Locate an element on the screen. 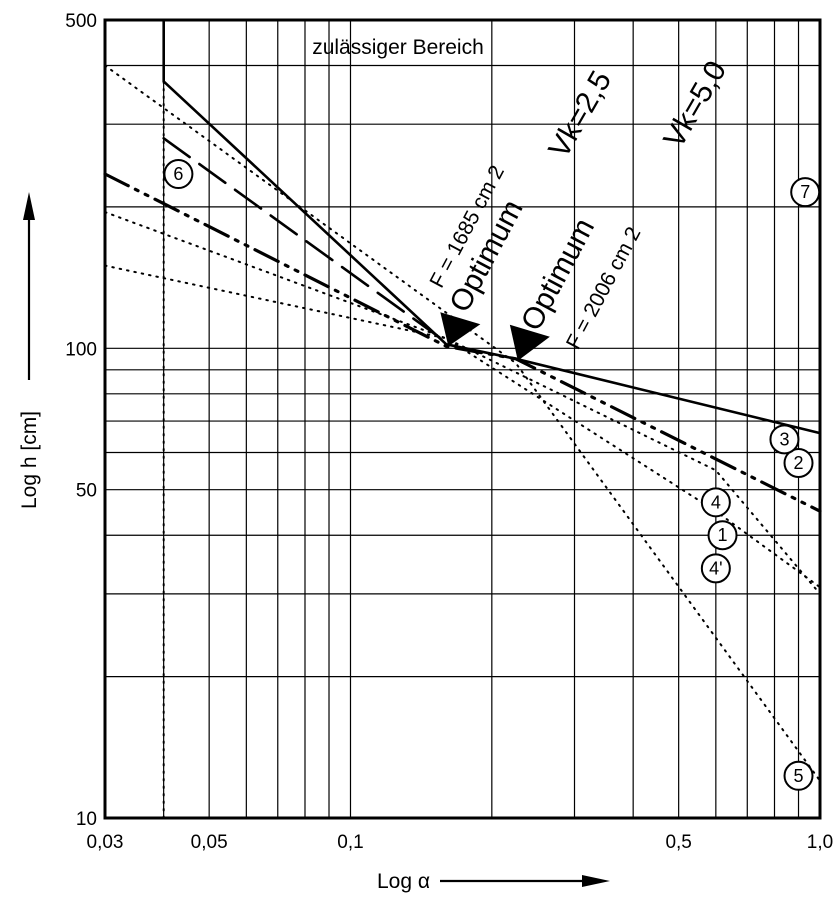  x-tick-label: 0,05 is located at coordinates (209, 842).